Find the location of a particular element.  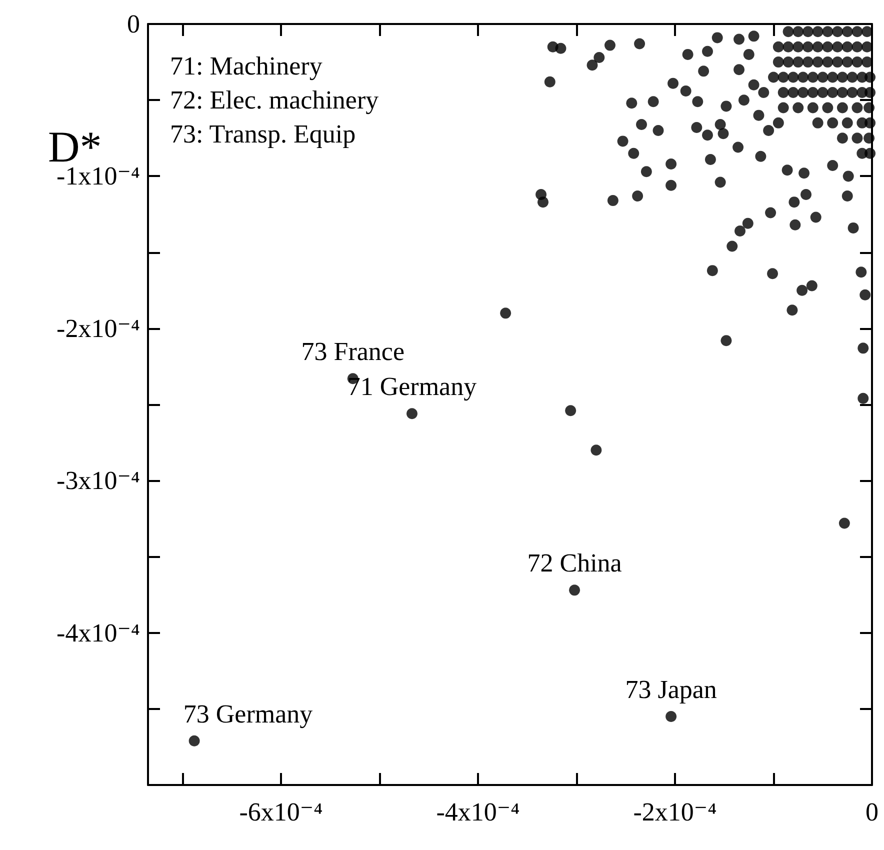

x-tick-label: -2x10⁻⁴ is located at coordinates (675, 812).